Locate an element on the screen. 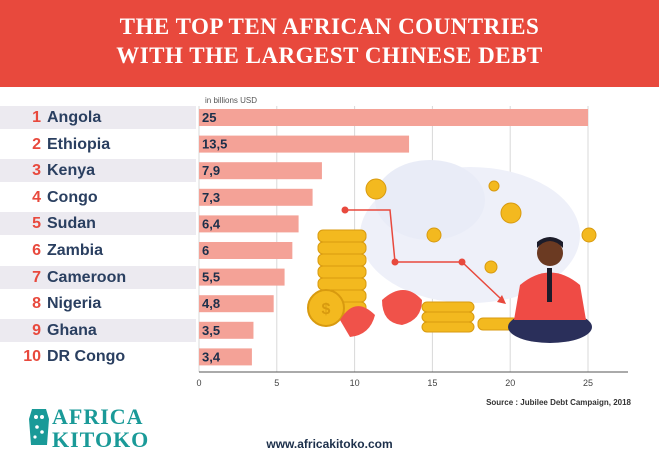  rank-number: 6 is located at coordinates (36, 250).